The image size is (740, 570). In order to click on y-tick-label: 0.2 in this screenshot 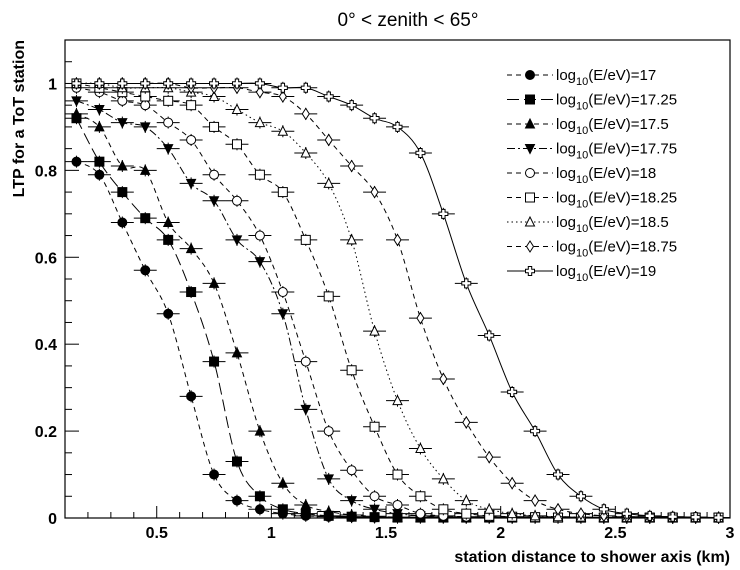, I will do `click(46, 432)`.